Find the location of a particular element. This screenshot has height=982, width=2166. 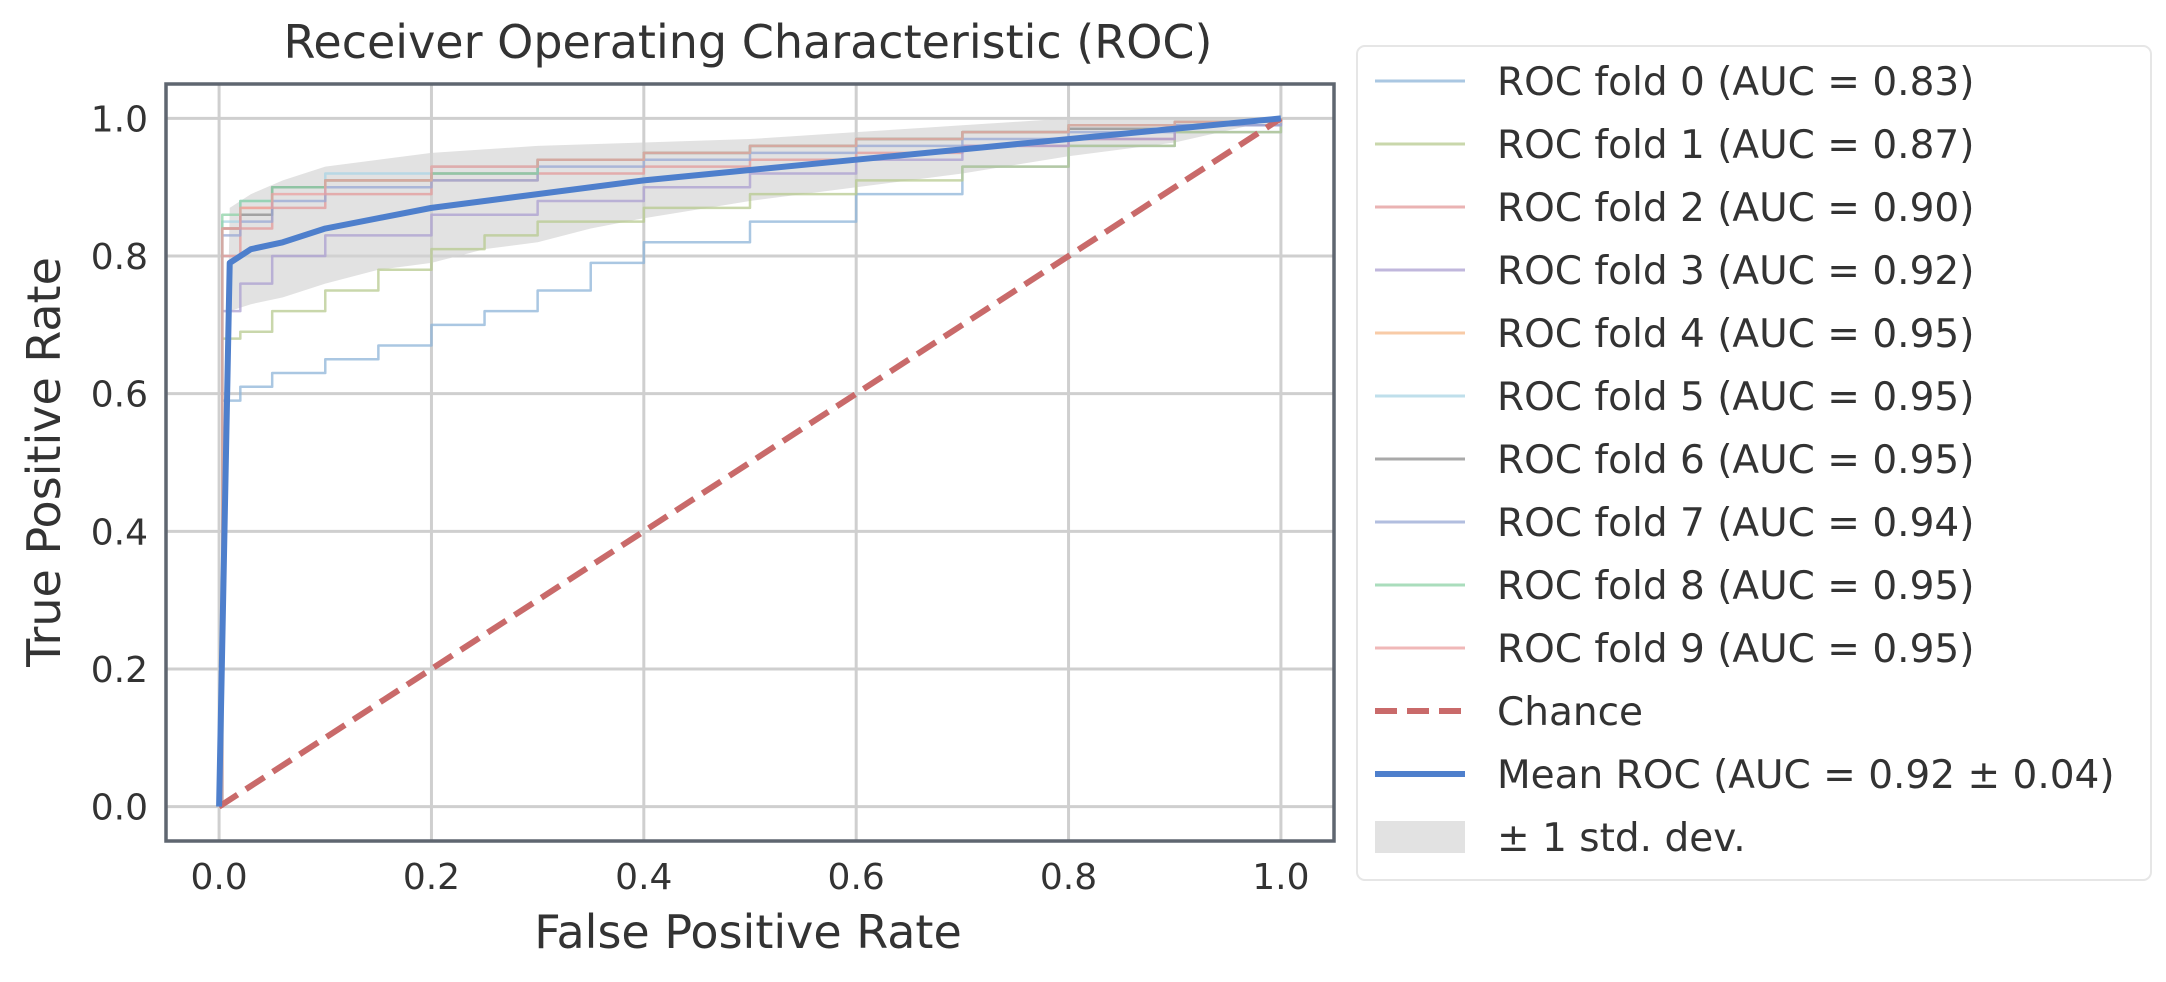

y-axis-label: True Positive Rate is located at coordinates (44, 462).